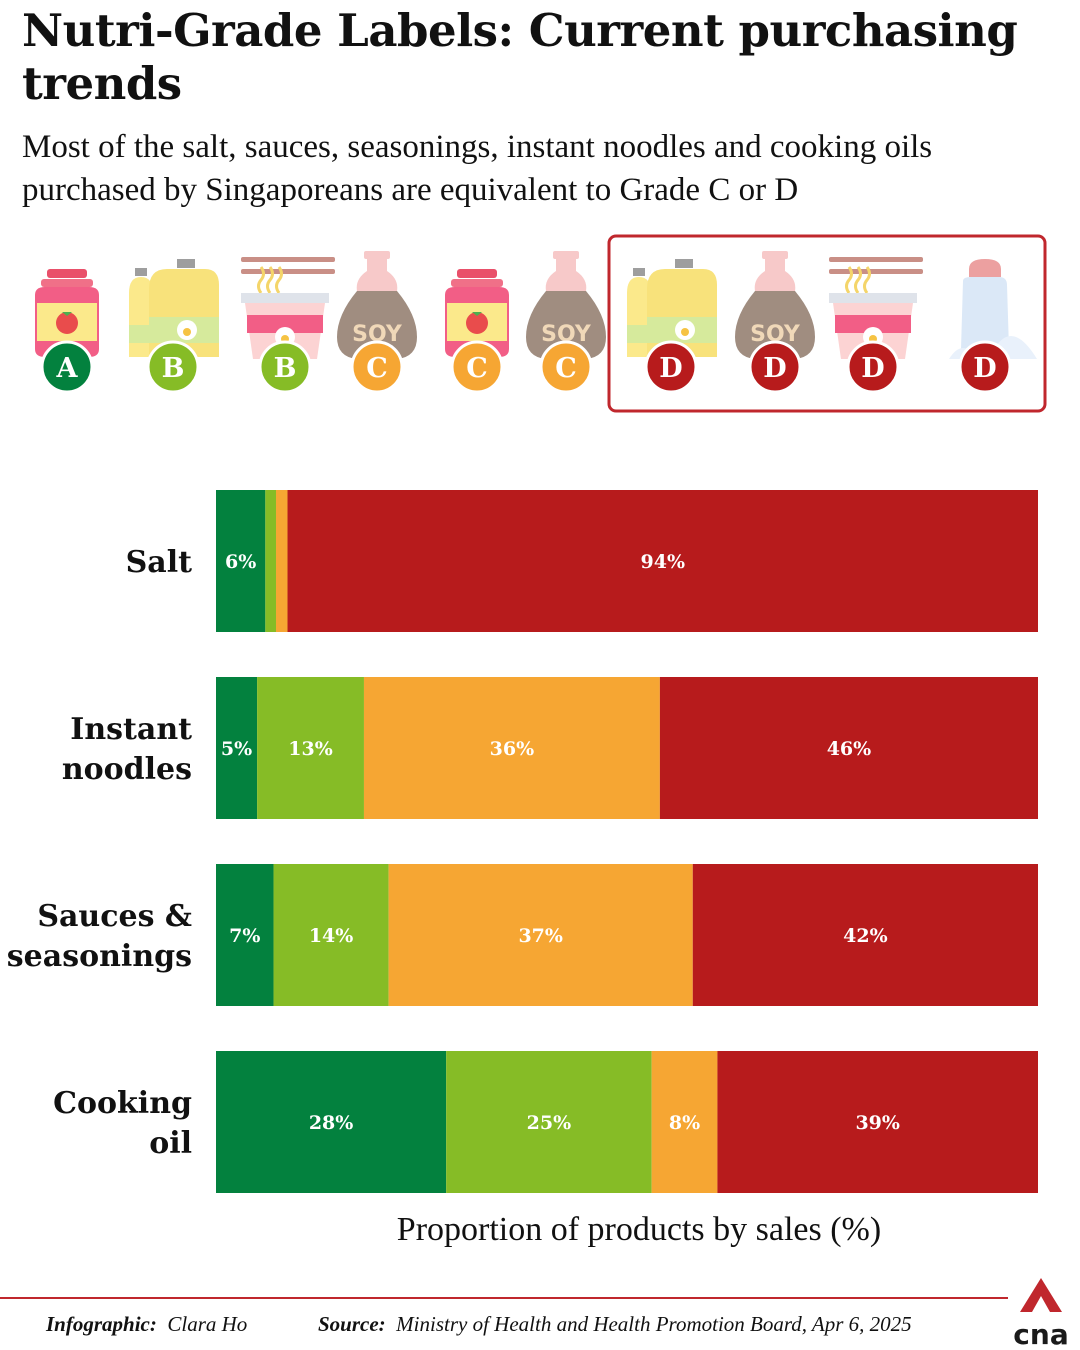  Describe the element at coordinates (122, 1123) in the screenshot. I see `category-label: Cooking oil` at that location.